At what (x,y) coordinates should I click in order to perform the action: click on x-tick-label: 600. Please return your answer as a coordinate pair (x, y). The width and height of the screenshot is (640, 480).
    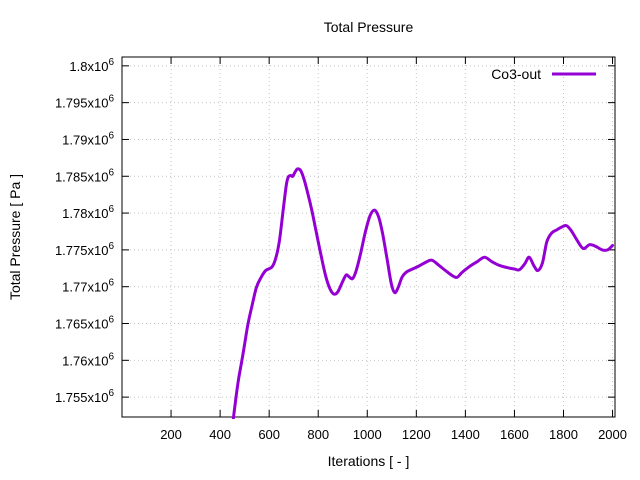
    Looking at the image, I should click on (269, 434).